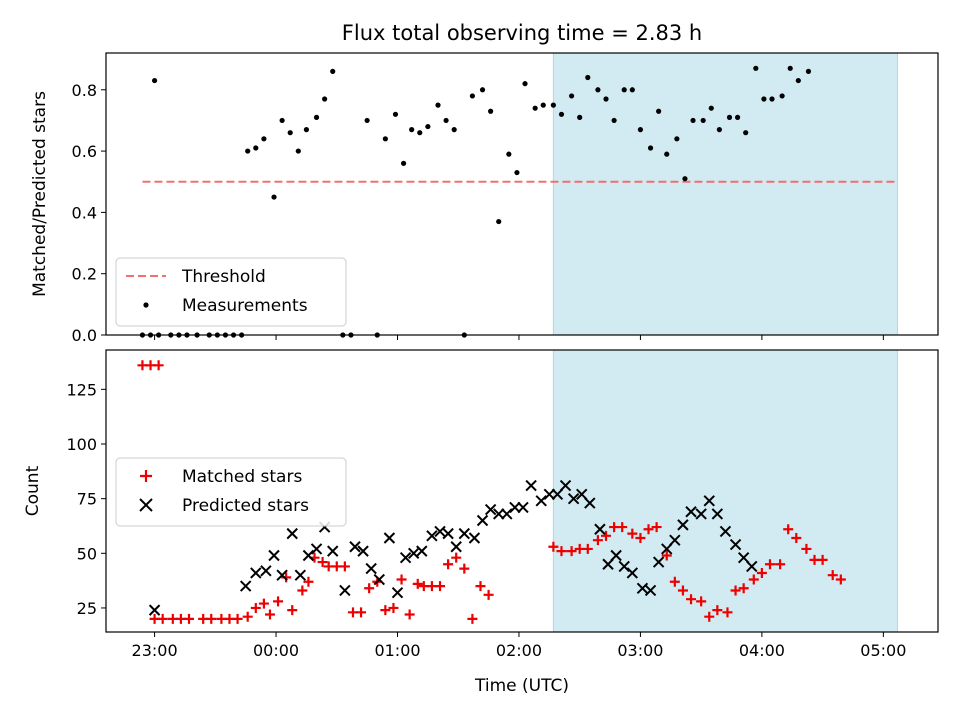 The width and height of the screenshot is (960, 720). Describe the element at coordinates (87, 553) in the screenshot. I see `bottom-y-tick-label: 50` at that location.